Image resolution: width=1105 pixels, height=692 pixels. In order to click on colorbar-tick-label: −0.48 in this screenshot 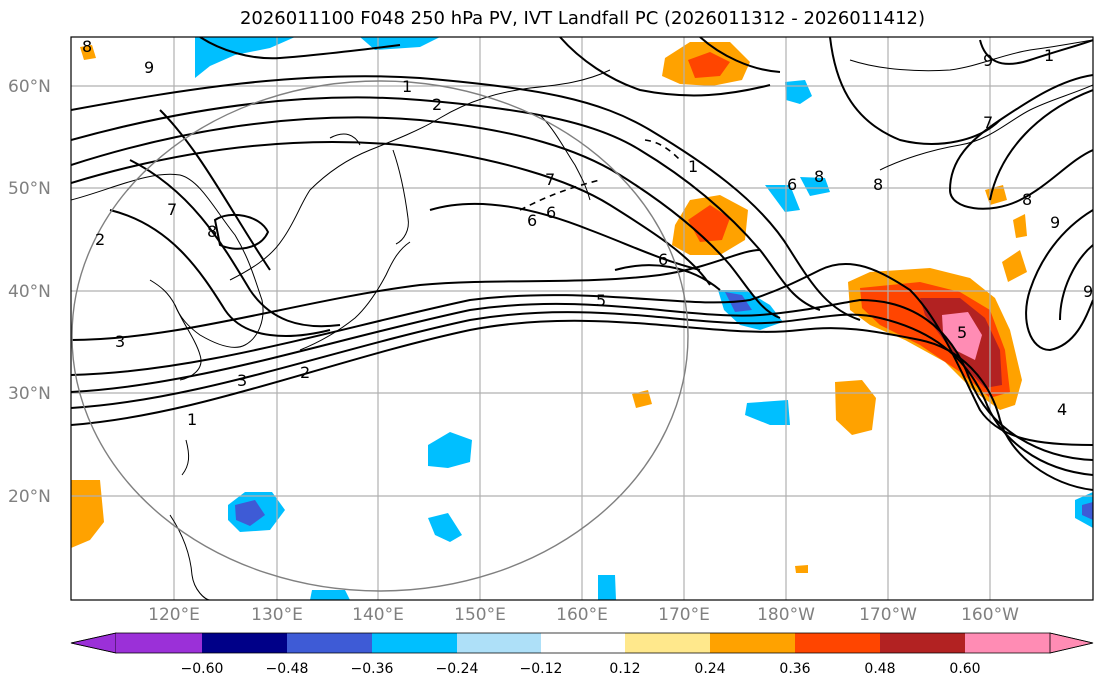, I will do `click(287, 669)`.